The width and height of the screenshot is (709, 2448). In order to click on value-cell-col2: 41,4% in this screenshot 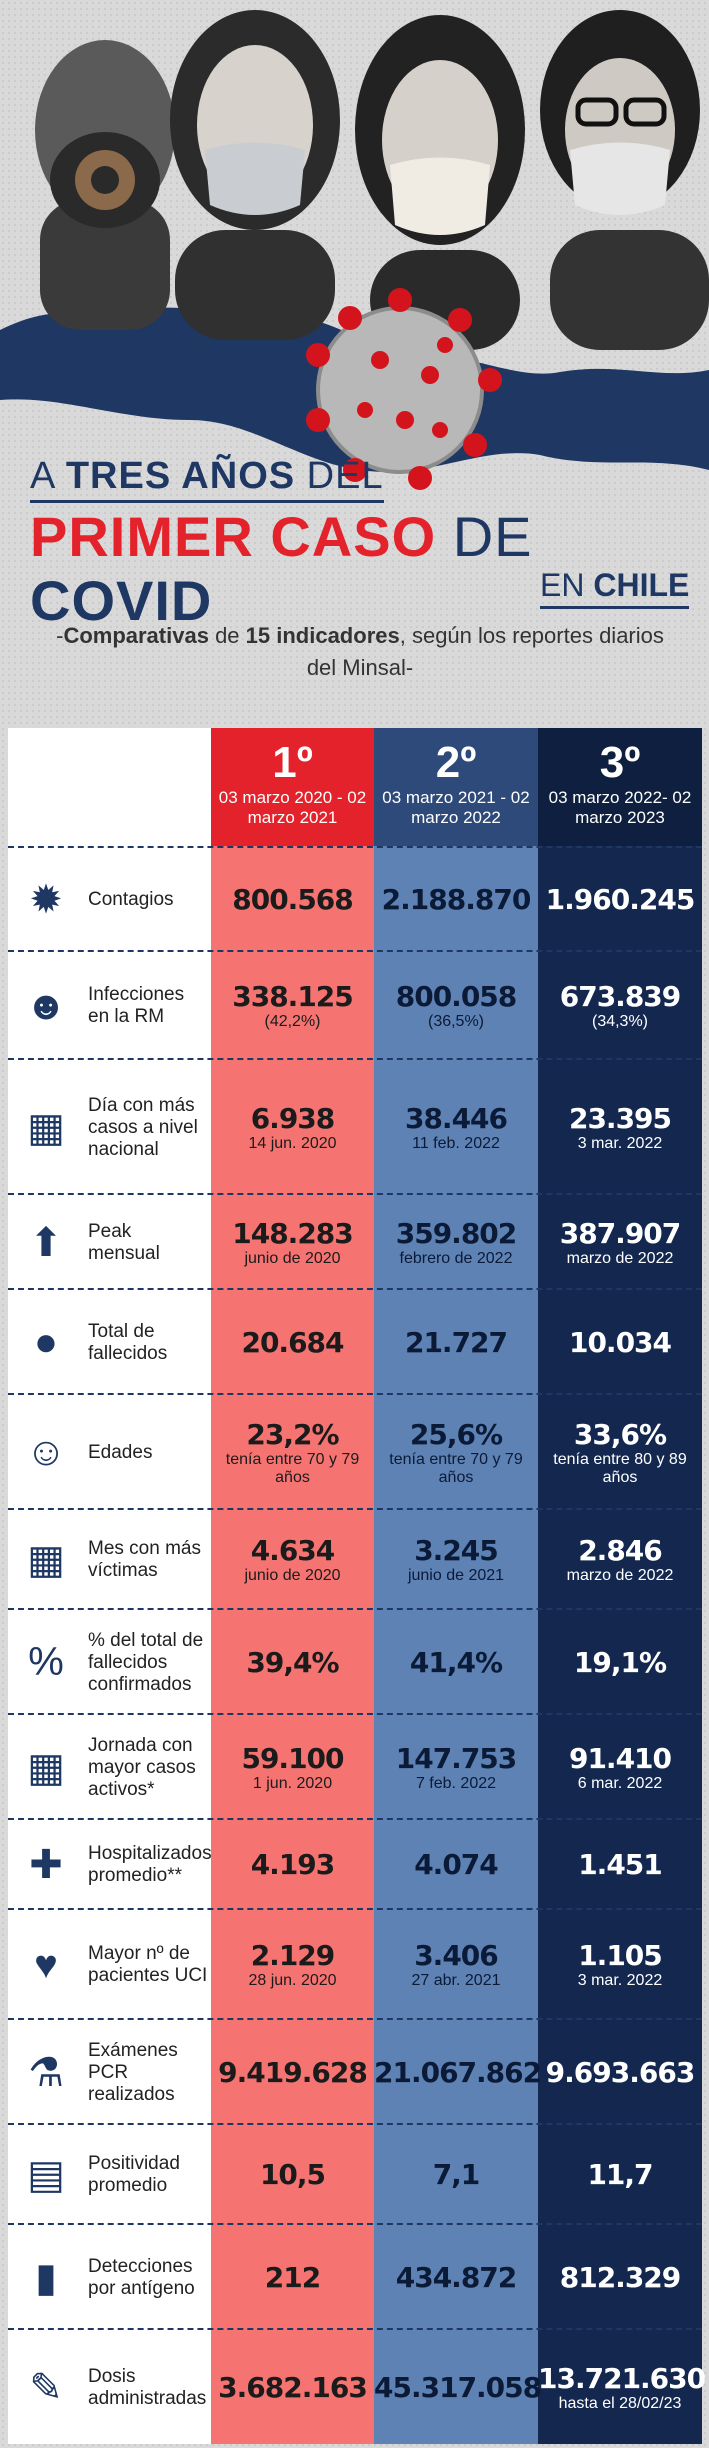, I will do `click(456, 1662)`.